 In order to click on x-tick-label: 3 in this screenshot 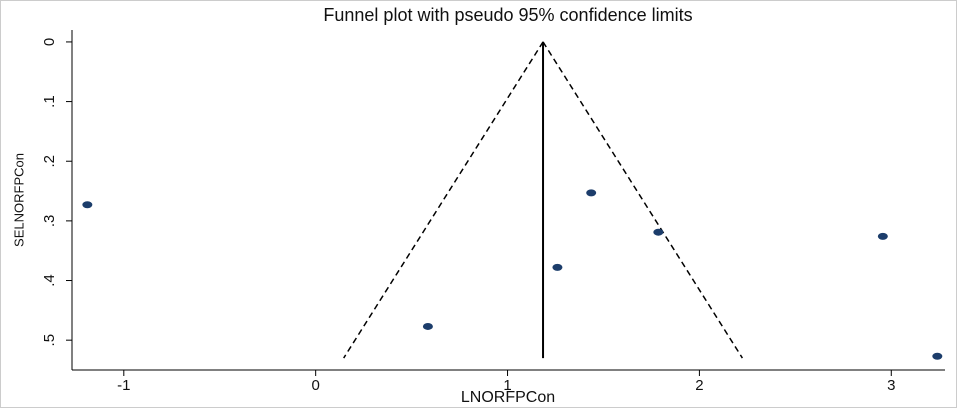, I will do `click(891, 385)`.